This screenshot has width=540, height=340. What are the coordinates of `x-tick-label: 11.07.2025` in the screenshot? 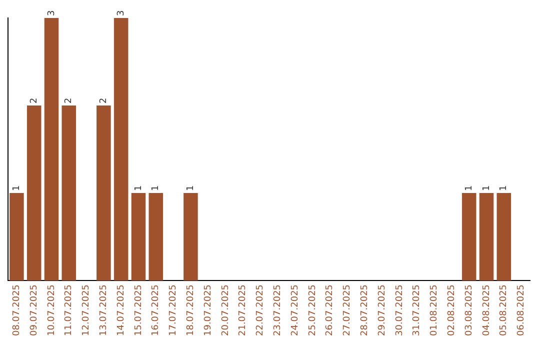 It's located at (69, 310).